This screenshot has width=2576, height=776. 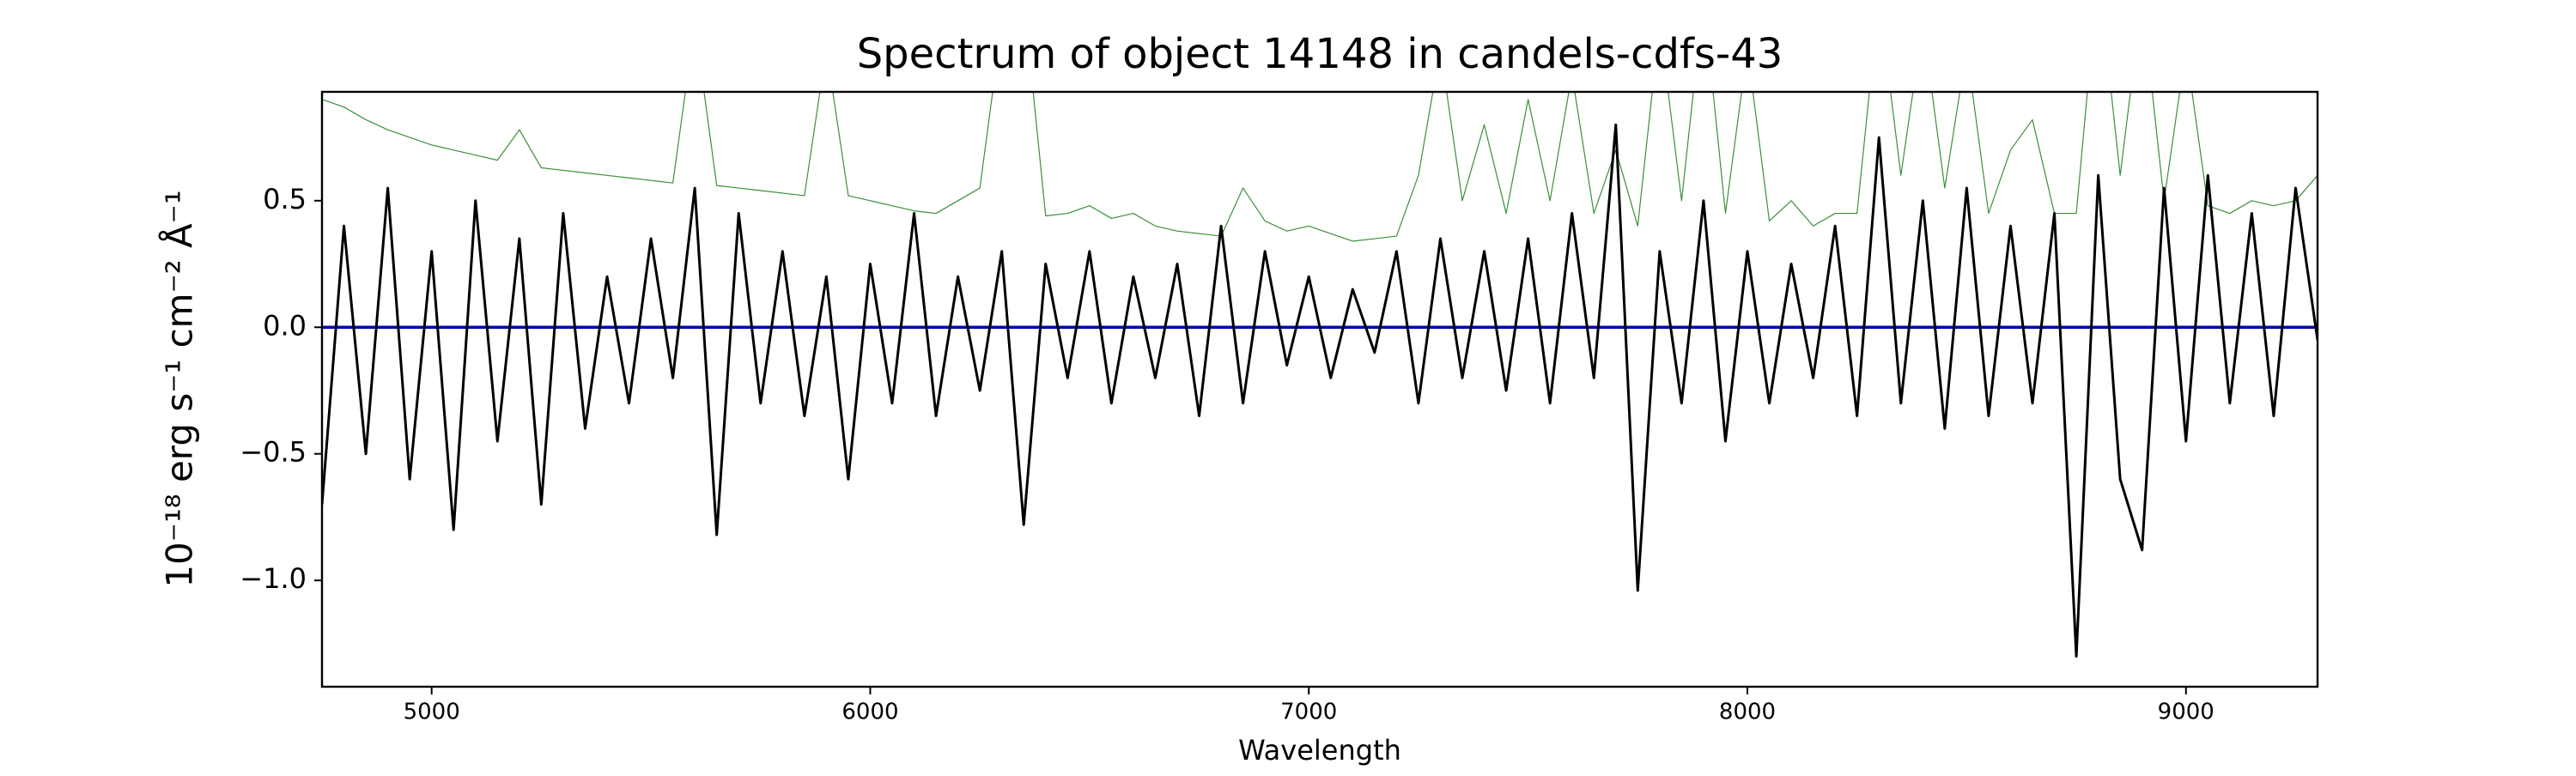 What do you see at coordinates (285, 325) in the screenshot?
I see `y-tick-label: 0.0` at bounding box center [285, 325].